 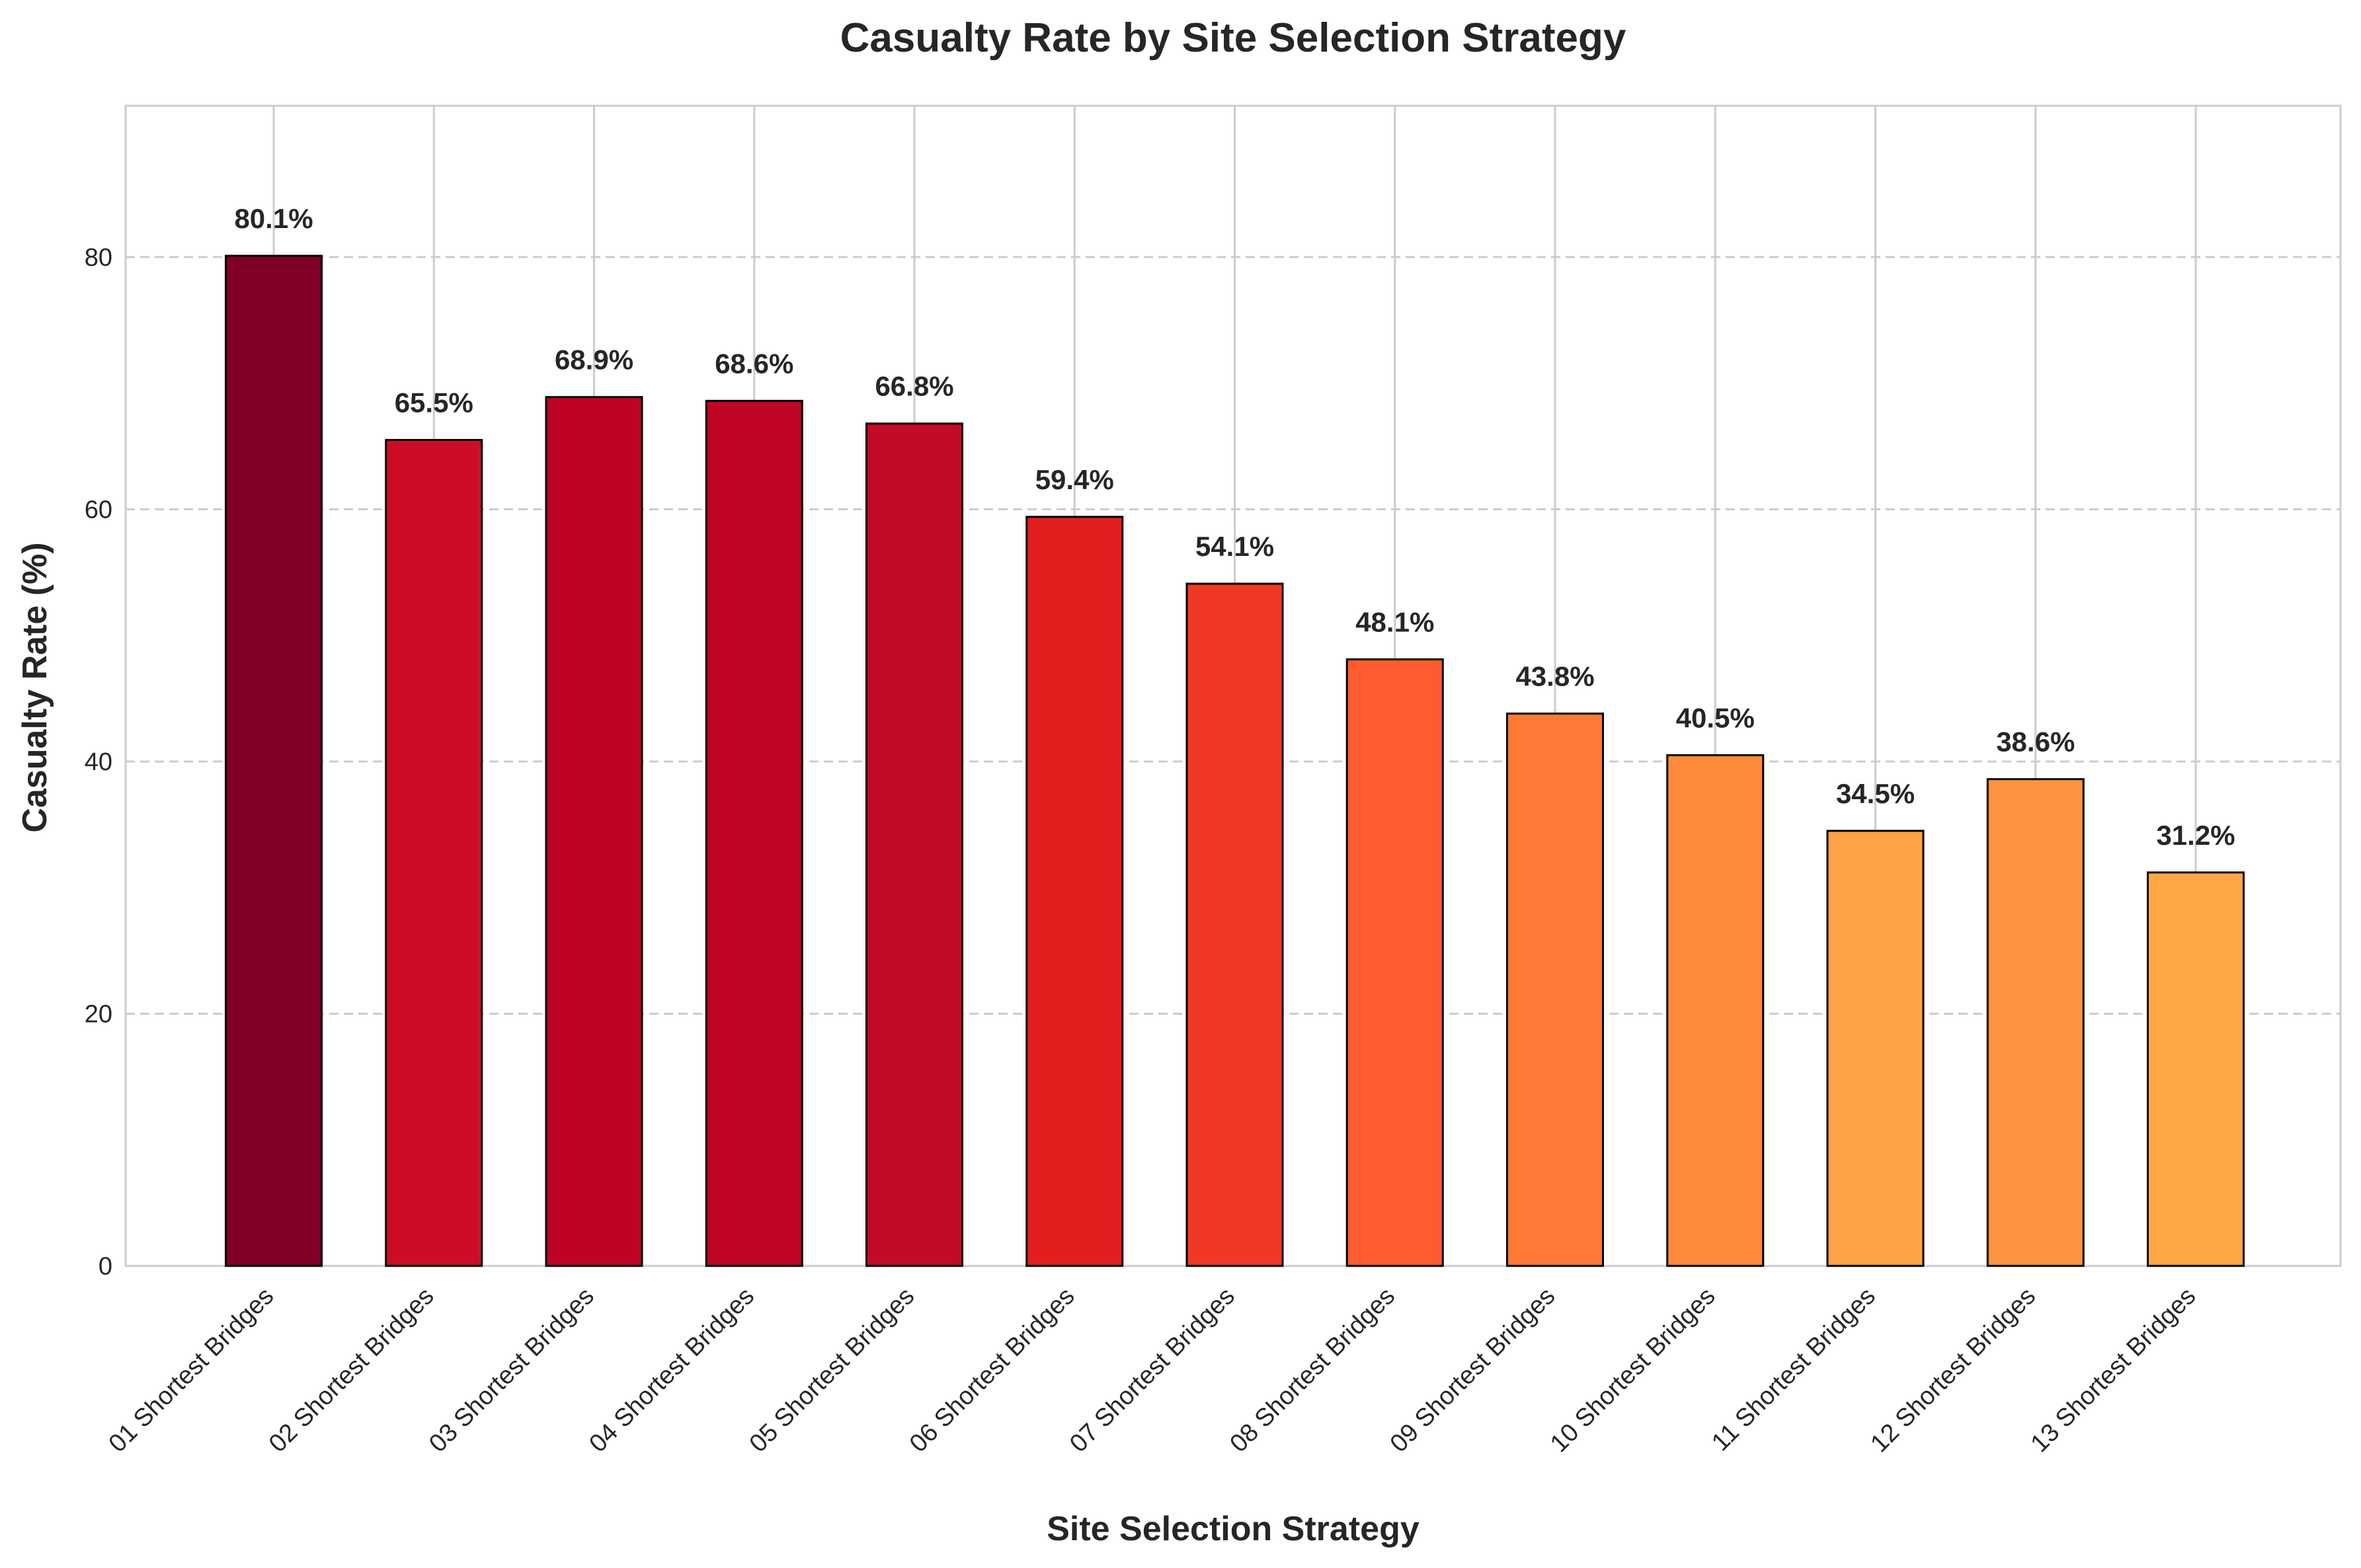 I want to click on y-tick-label: 80, so click(x=98, y=258).